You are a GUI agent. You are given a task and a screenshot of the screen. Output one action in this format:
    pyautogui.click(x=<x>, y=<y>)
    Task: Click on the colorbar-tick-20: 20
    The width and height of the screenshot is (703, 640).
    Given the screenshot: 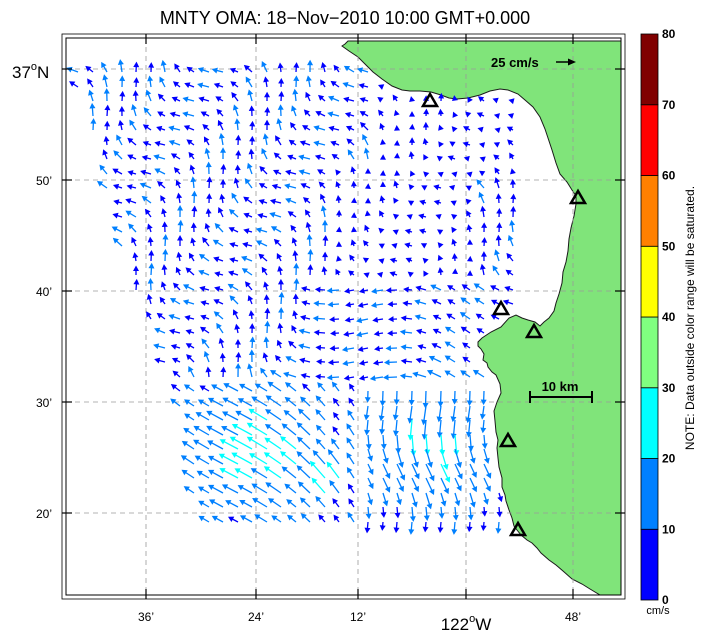 What is the action you would take?
    pyautogui.click(x=669, y=459)
    